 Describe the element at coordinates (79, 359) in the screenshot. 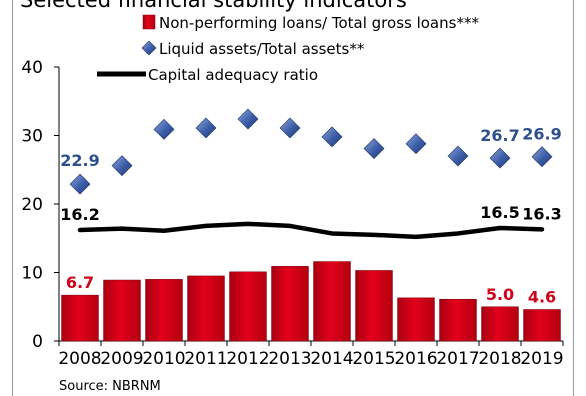

I see `x-tick-label: 2008` at that location.